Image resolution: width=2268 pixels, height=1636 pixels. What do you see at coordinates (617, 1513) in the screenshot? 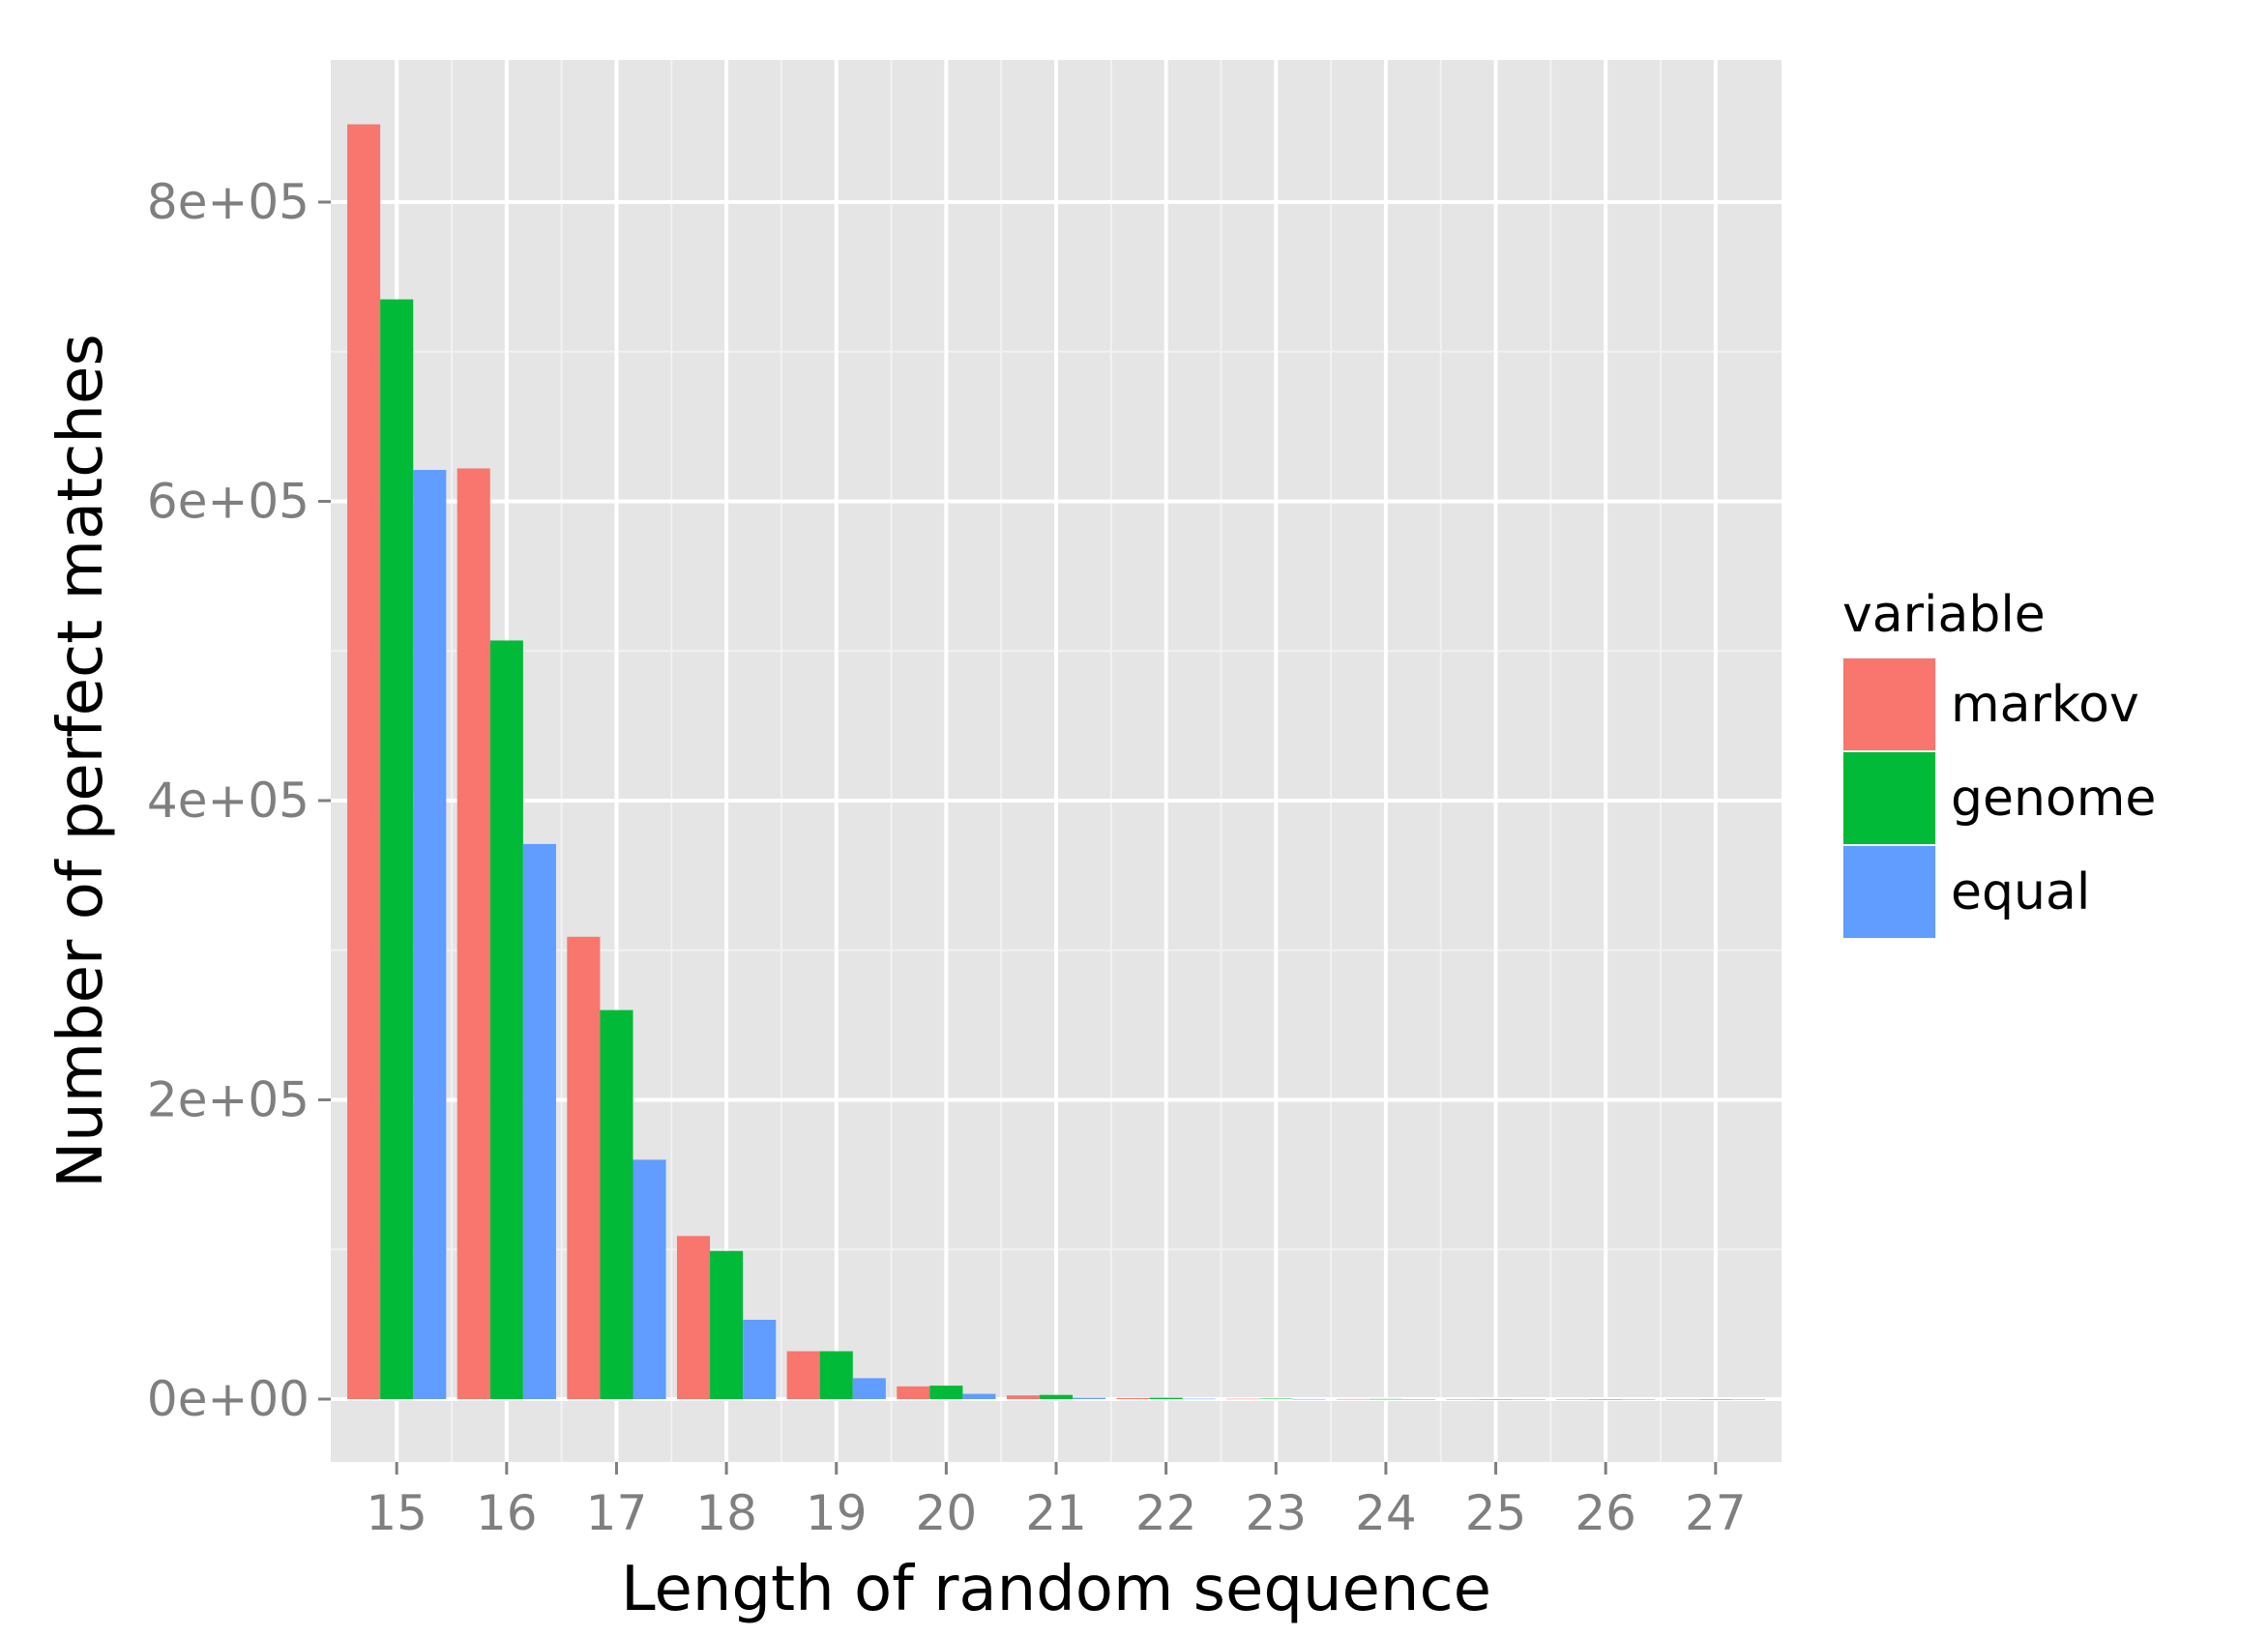
I see `x-tick-label: 17` at bounding box center [617, 1513].